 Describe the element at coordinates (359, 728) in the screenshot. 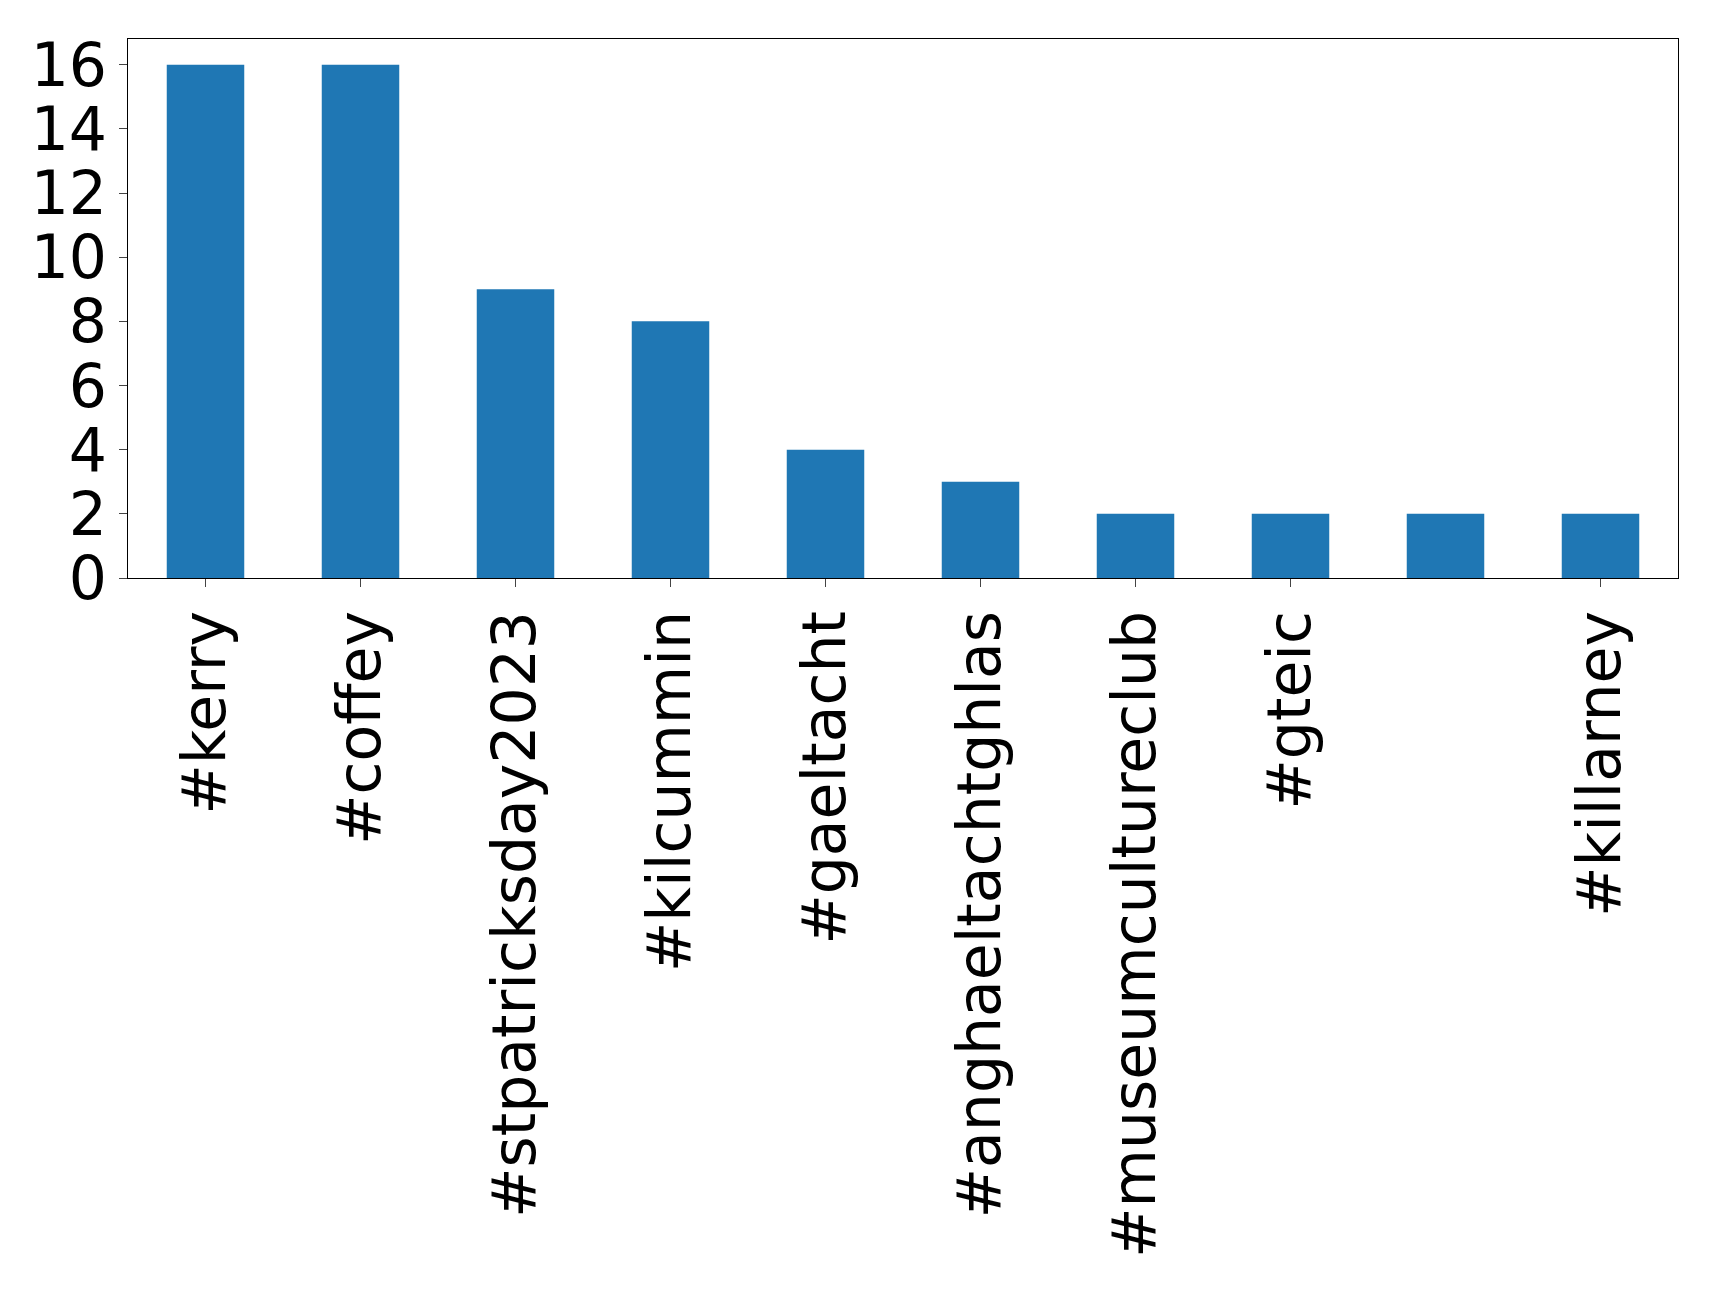

I see `x-tick-label: #coffey` at that location.